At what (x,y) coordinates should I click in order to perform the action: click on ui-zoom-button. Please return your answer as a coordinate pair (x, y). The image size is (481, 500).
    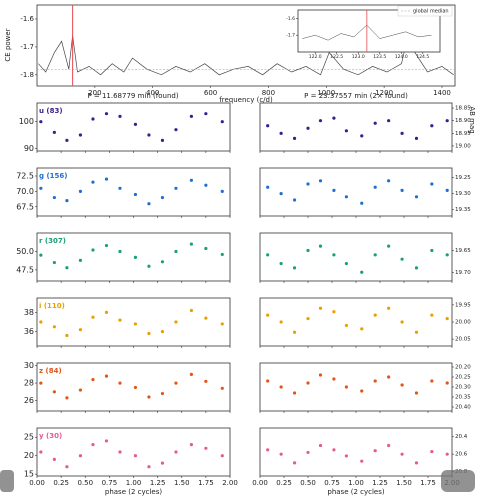
    Looking at the image, I should click on (458, 481).